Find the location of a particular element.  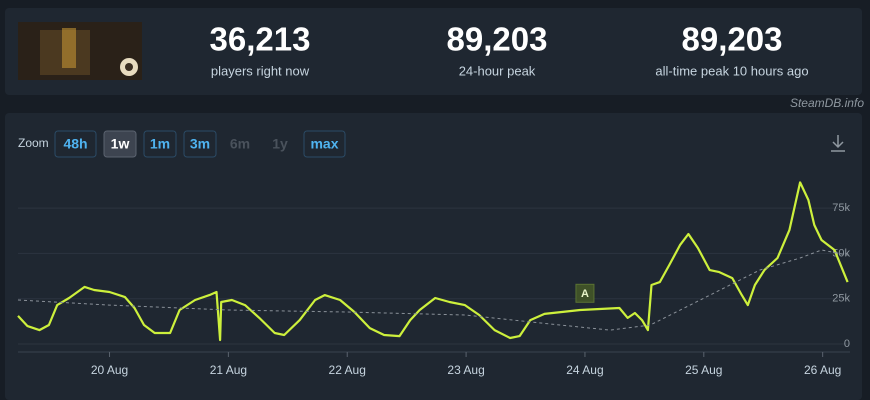

x-tick-label: 21 Aug is located at coordinates (228, 370).